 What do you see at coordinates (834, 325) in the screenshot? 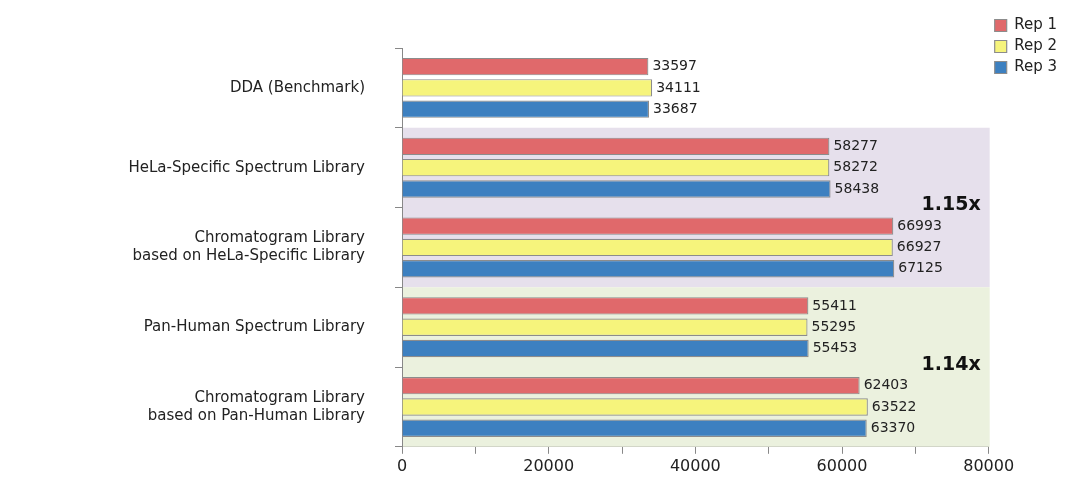
I see `data-label: 55295` at bounding box center [834, 325].